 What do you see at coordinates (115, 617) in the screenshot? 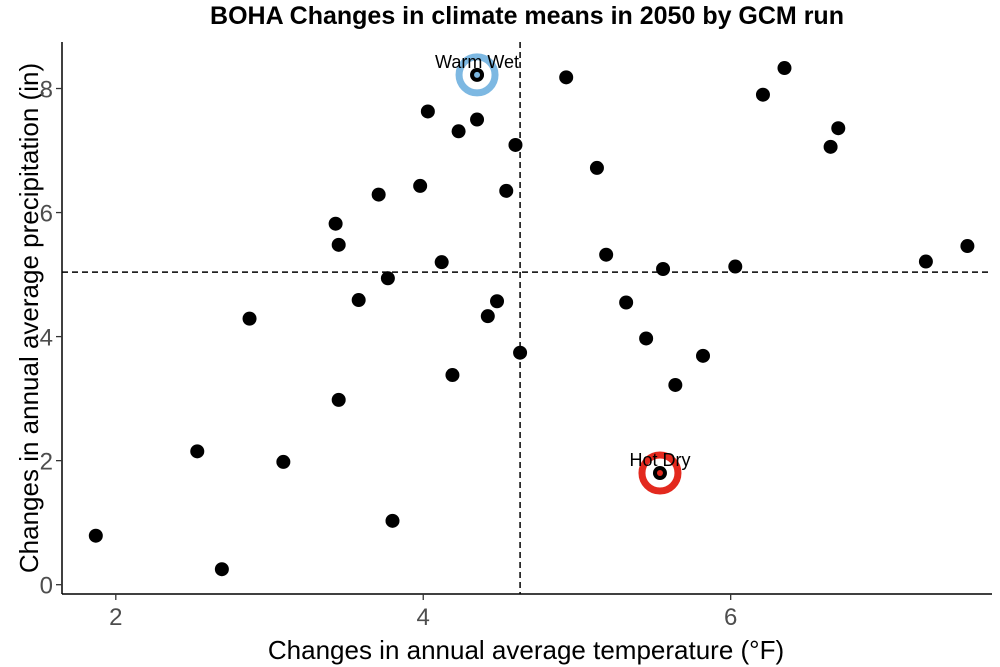
I see `x-tick-label: 2` at bounding box center [115, 617].